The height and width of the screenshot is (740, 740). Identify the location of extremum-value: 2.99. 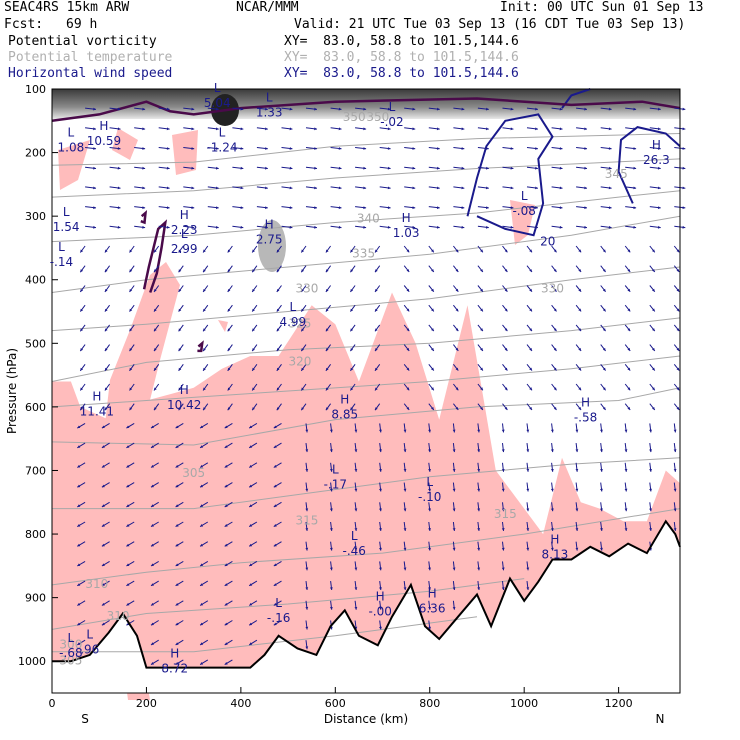
(184, 249).